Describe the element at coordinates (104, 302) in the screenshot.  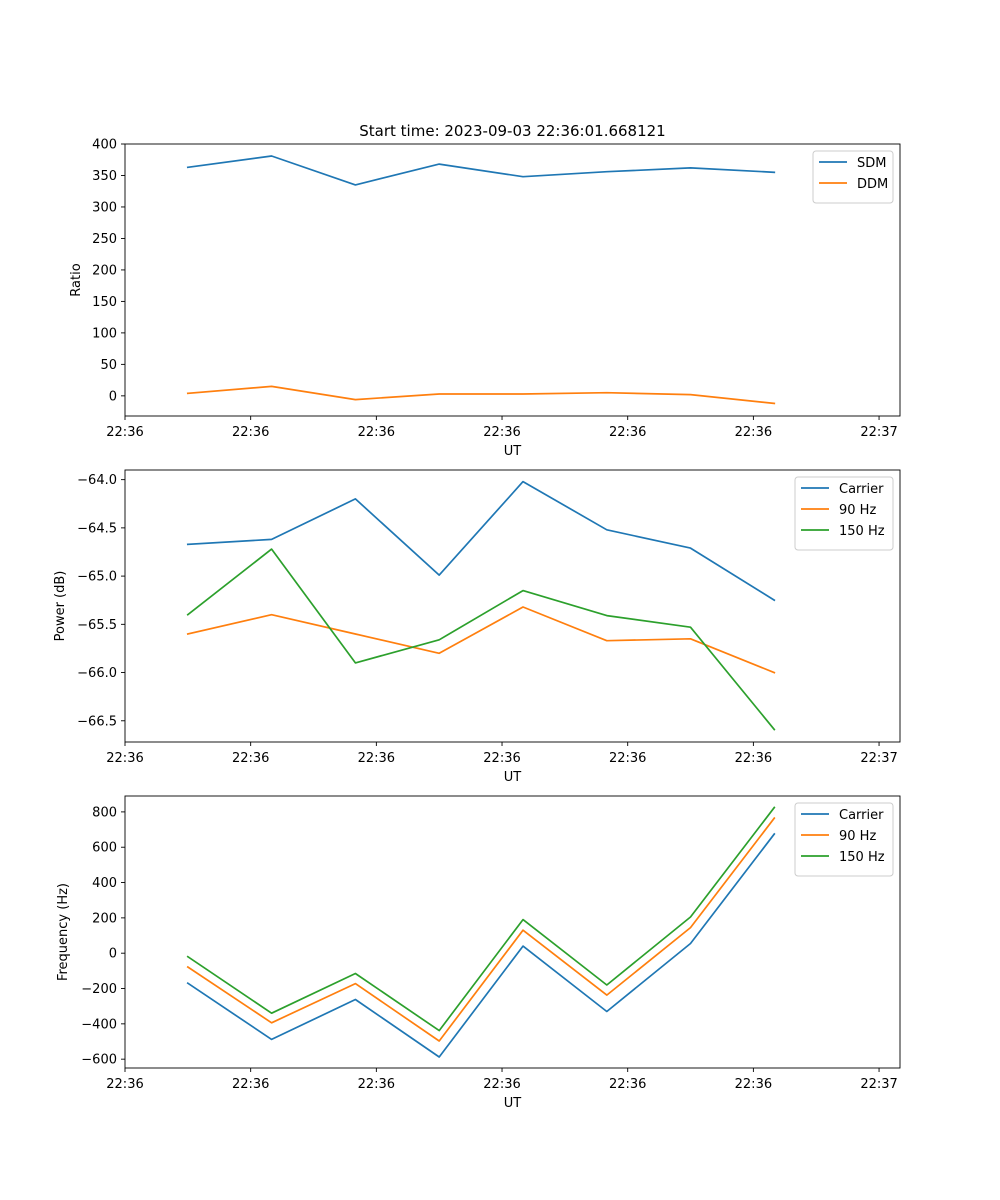
I see `y-tick-label: 150` at that location.